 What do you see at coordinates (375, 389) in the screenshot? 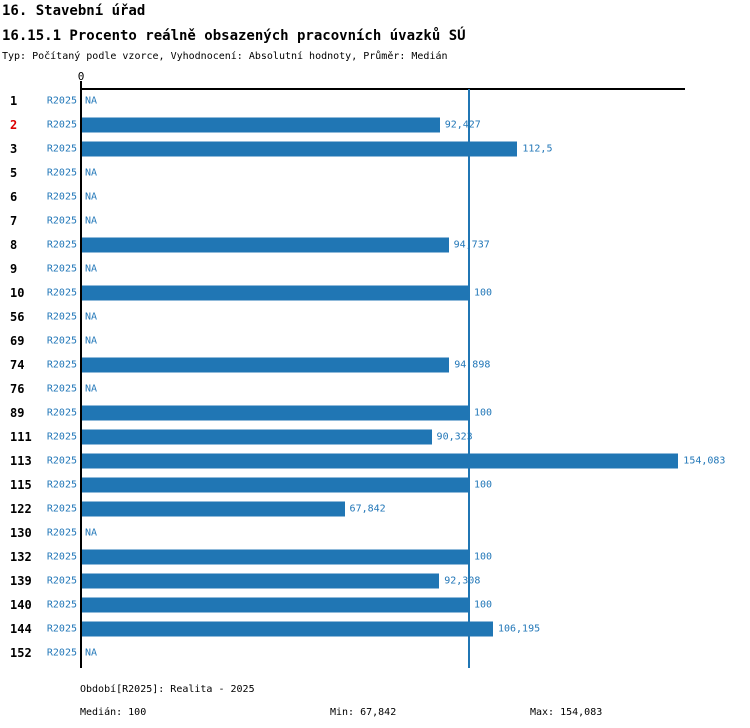
I see `chart-row: 76 R2025 NA` at bounding box center [375, 389].